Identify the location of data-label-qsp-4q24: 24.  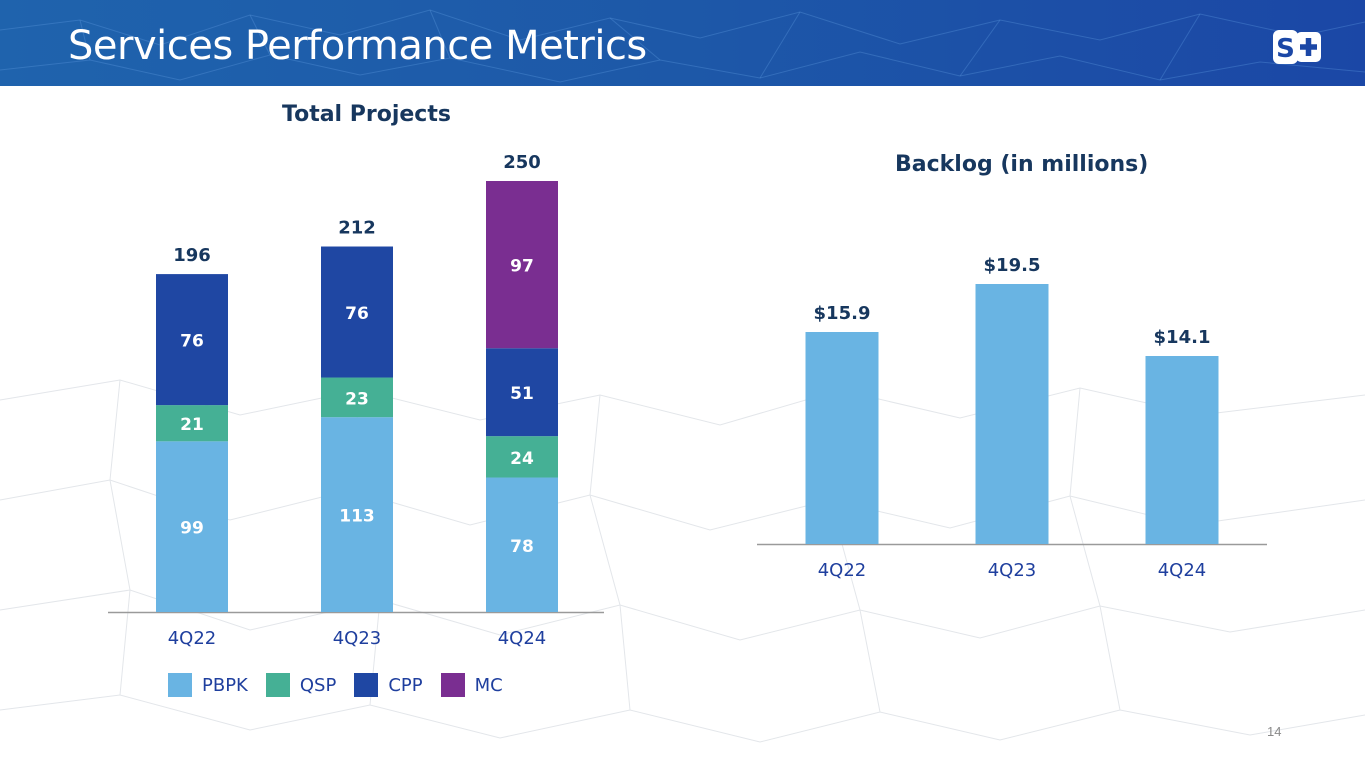
(522, 459).